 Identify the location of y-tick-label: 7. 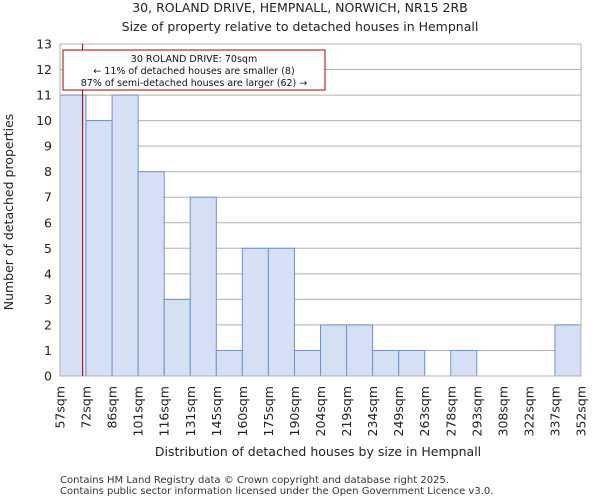
(48, 197).